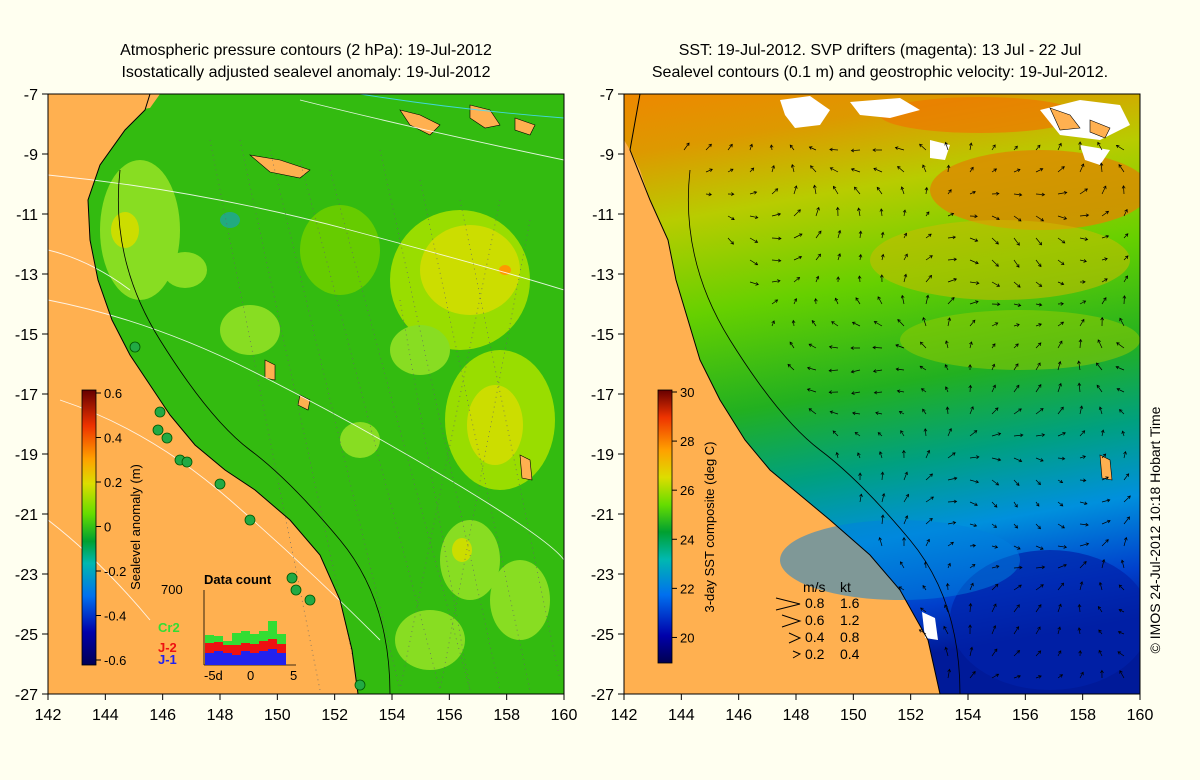 This screenshot has height=780, width=1200. Describe the element at coordinates (247, 516) in the screenshot. I see `left-tide-gauges` at that location.